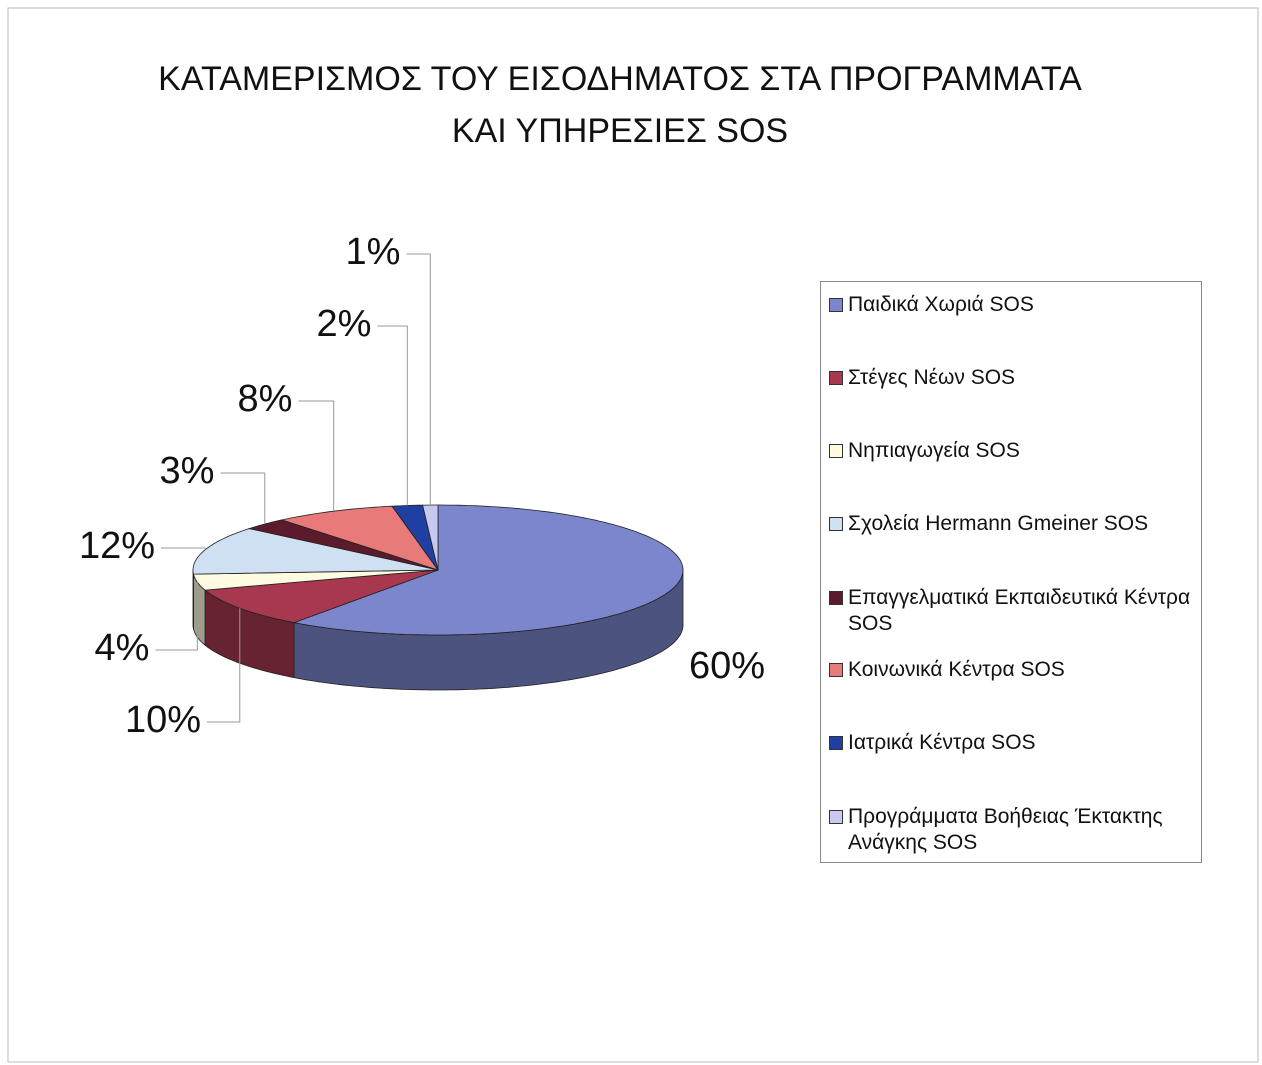 The width and height of the screenshot is (1262, 1065). I want to click on data-label: 4%, so click(122, 648).